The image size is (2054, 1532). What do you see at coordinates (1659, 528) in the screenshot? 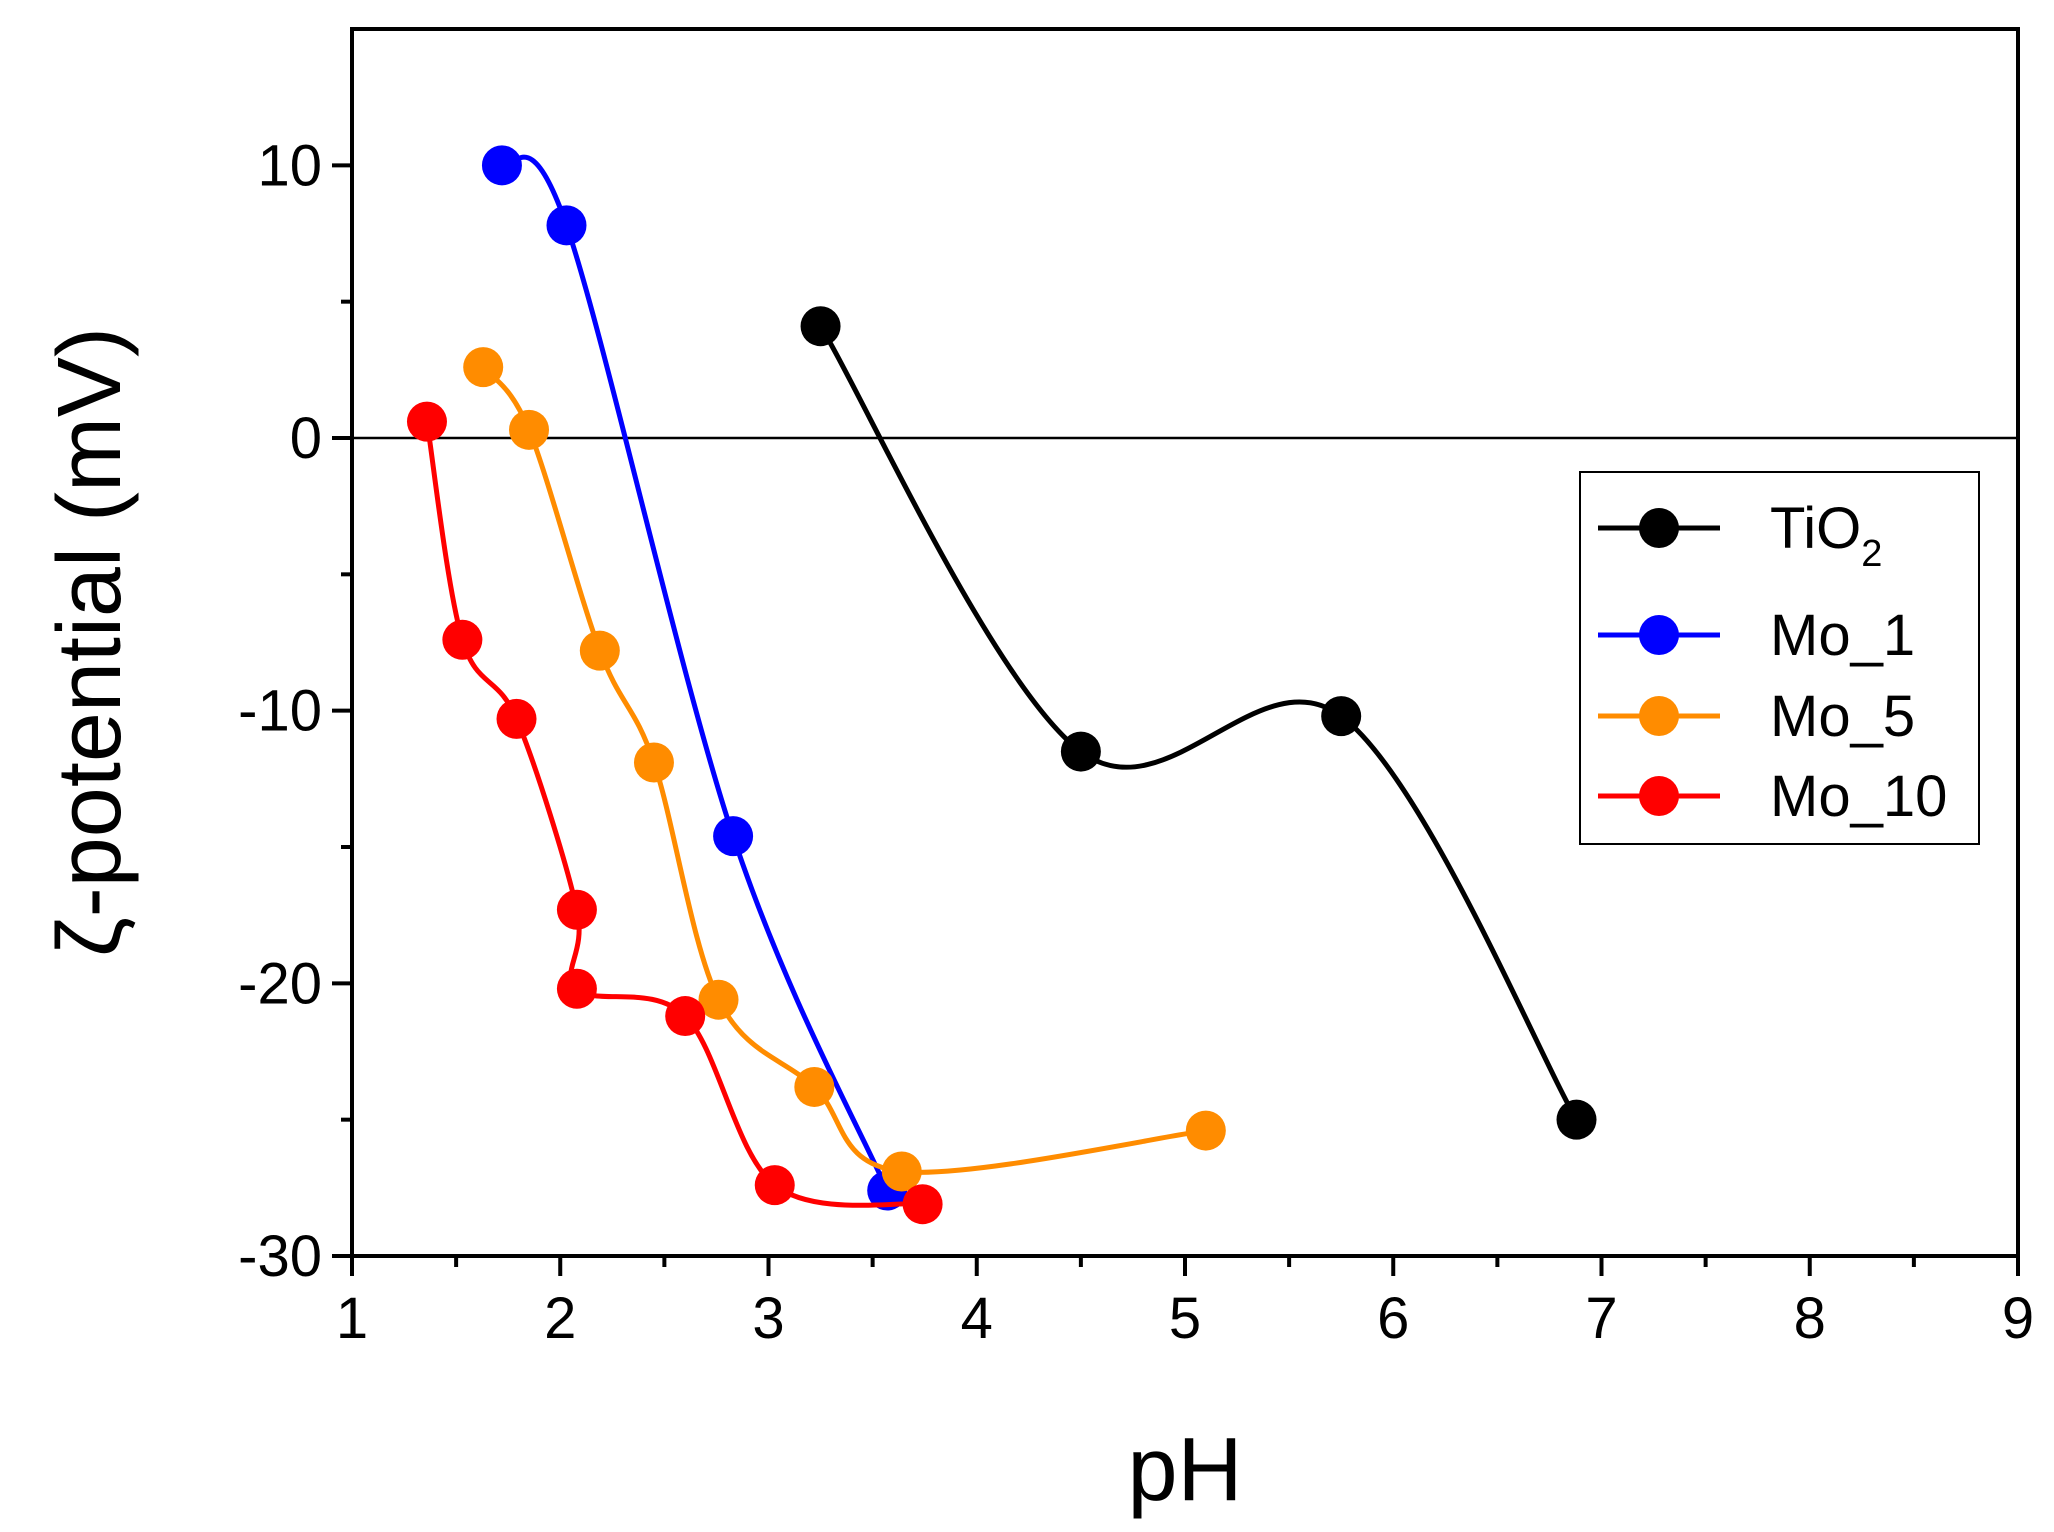
I see `legend-marker-tio` at bounding box center [1659, 528].